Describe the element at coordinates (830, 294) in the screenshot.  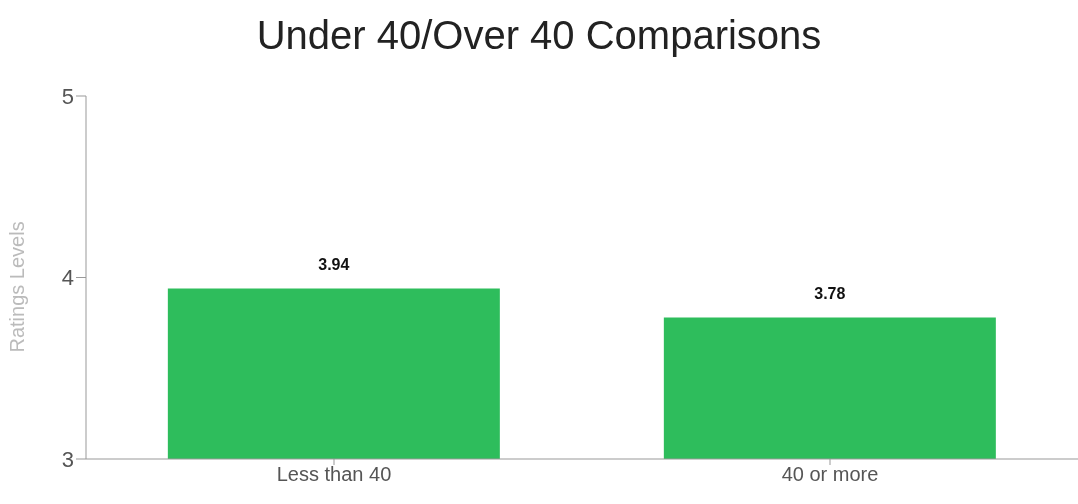
I see `data-label: 3.78` at that location.